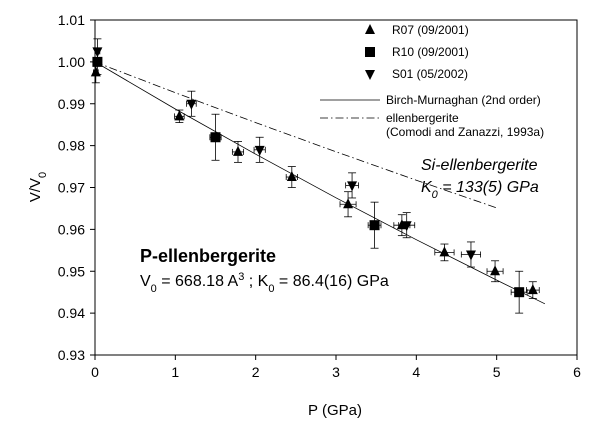  What do you see at coordinates (71, 313) in the screenshot?
I see `y-tick-label-1: 0.94` at bounding box center [71, 313].